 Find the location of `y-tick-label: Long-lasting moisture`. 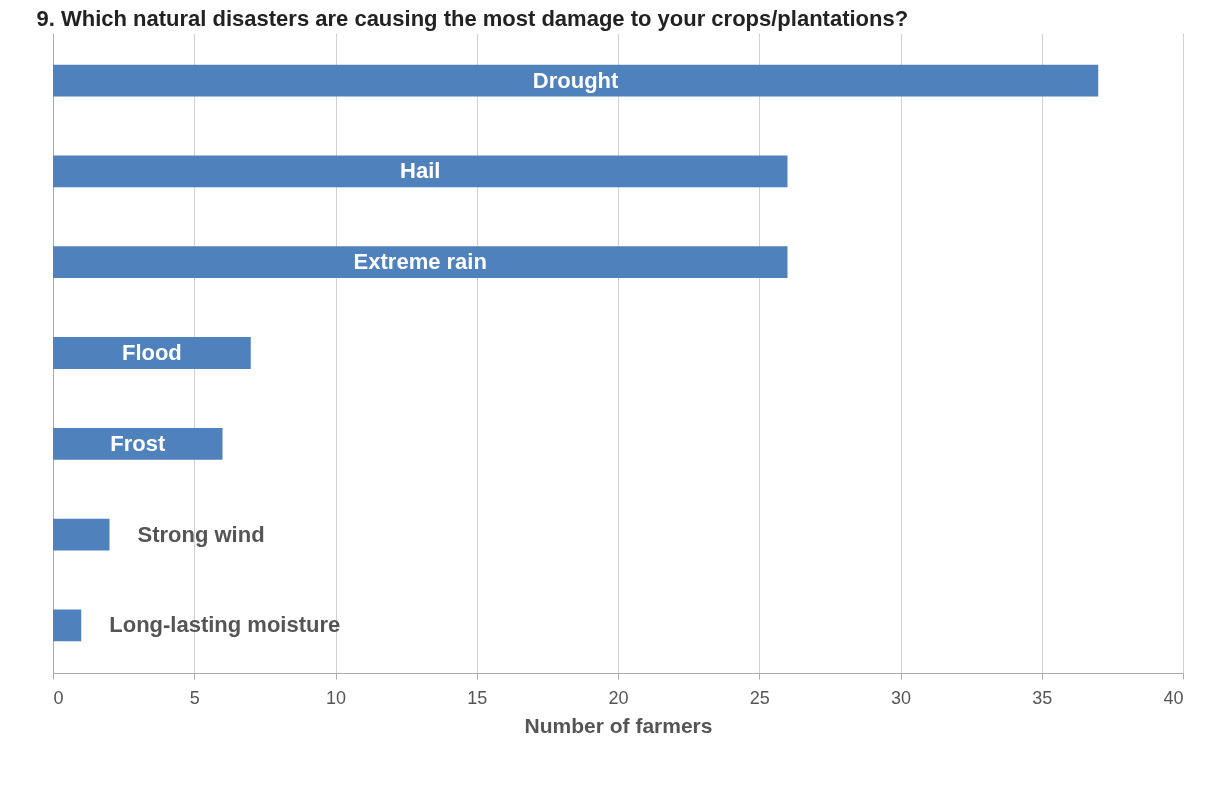

y-tick-label: Long-lasting moisture is located at coordinates (225, 625).